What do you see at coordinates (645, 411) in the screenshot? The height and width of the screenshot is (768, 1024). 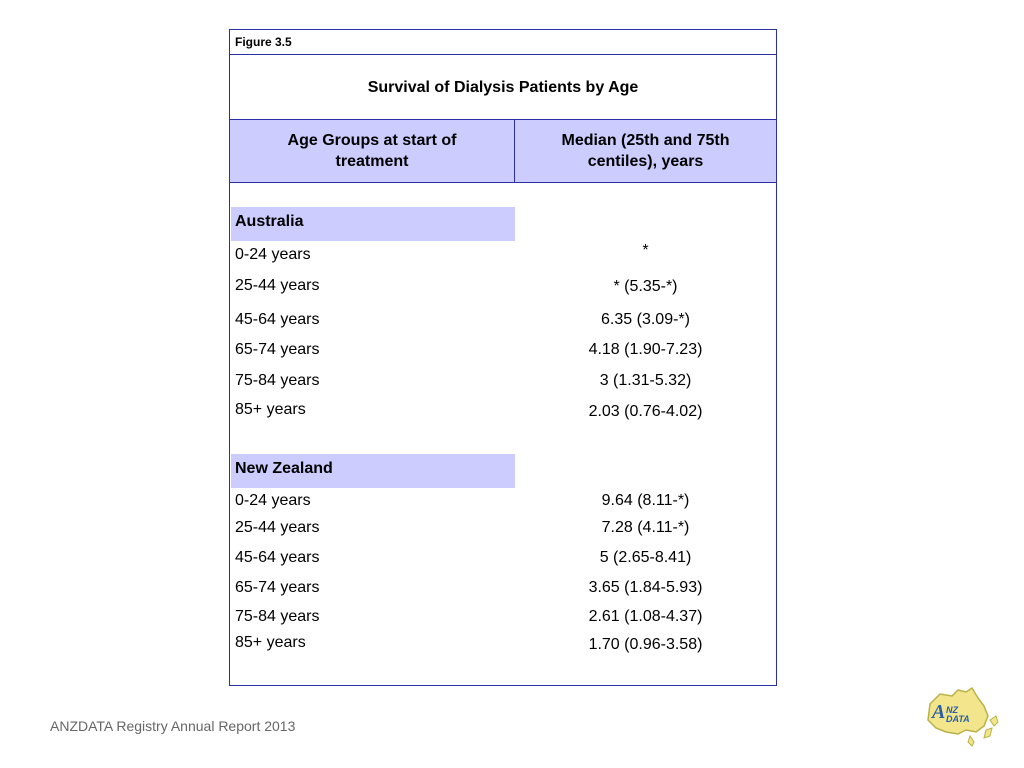 I see `table-row-value: 2.03 (0.76-4.02)` at bounding box center [645, 411].